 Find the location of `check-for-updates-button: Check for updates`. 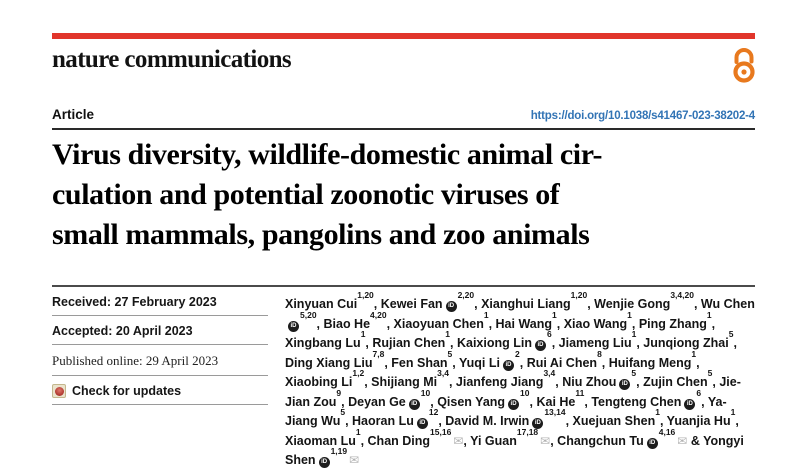

check-for-updates-button: Check for updates is located at coordinates (160, 390).